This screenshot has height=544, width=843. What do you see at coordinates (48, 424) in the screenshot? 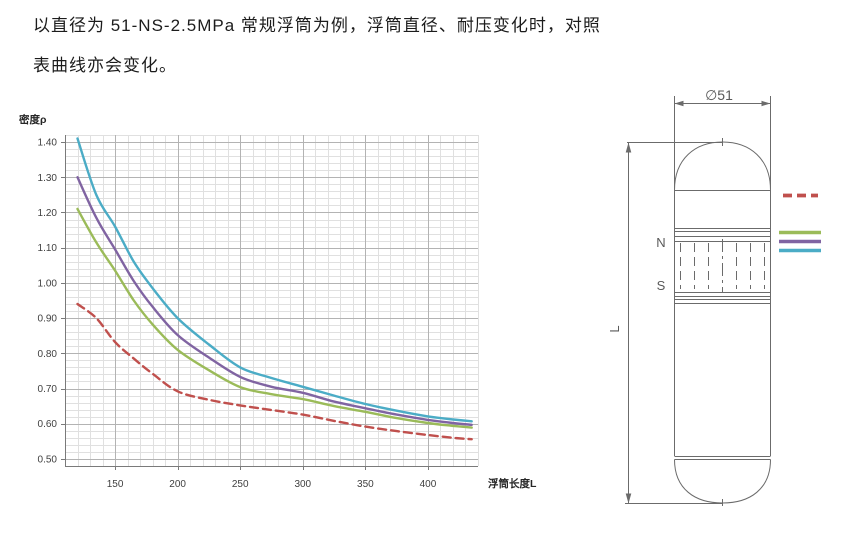
I see `y-tick-label: 0.60` at bounding box center [48, 424].